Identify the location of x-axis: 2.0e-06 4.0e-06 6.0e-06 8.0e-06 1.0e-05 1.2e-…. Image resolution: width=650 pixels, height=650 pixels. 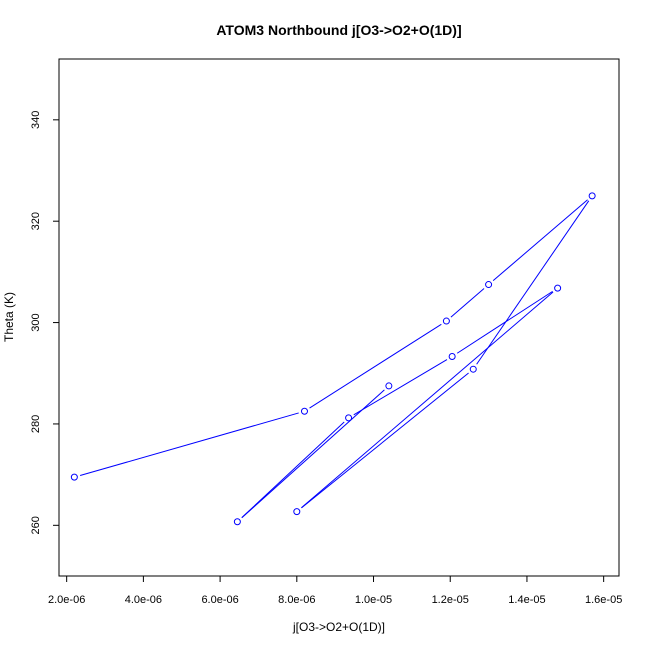
(335, 590).